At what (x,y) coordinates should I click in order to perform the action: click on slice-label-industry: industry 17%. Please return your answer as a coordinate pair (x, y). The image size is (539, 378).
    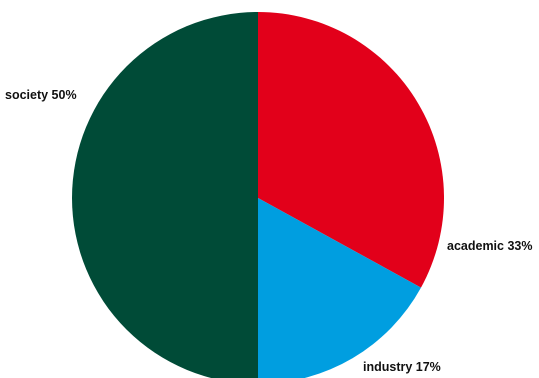
    Looking at the image, I should click on (402, 367).